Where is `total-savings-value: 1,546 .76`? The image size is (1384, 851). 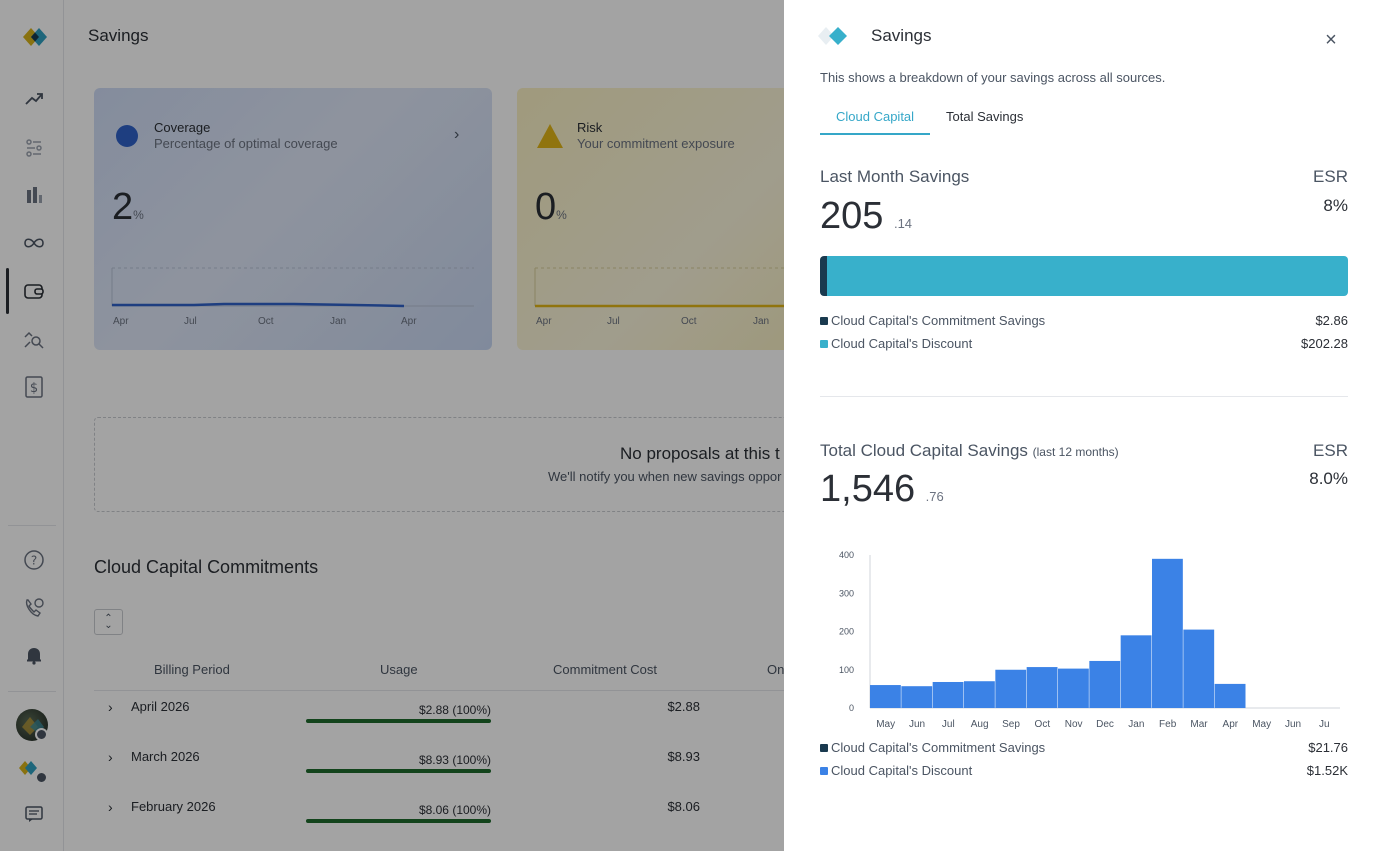
total-savings-value: 1,546 .76 is located at coordinates (882, 489).